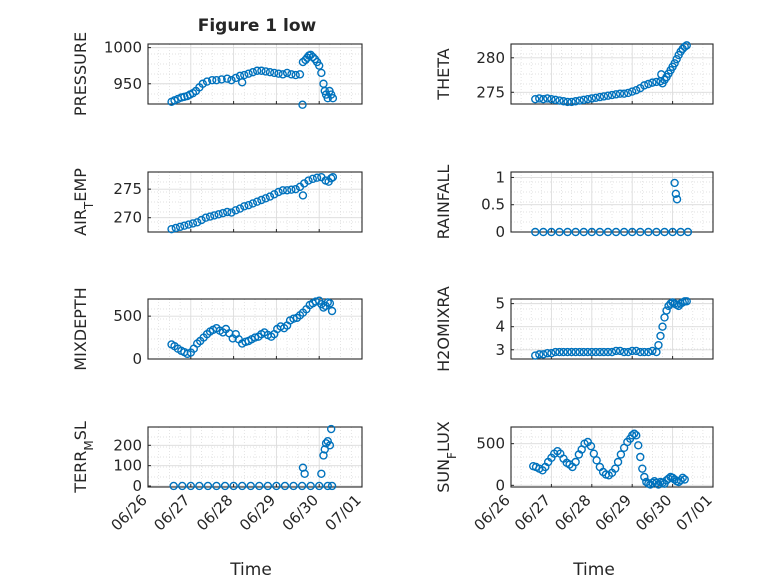  I want to click on y-axis-label-part: AIR, so click(80, 222).